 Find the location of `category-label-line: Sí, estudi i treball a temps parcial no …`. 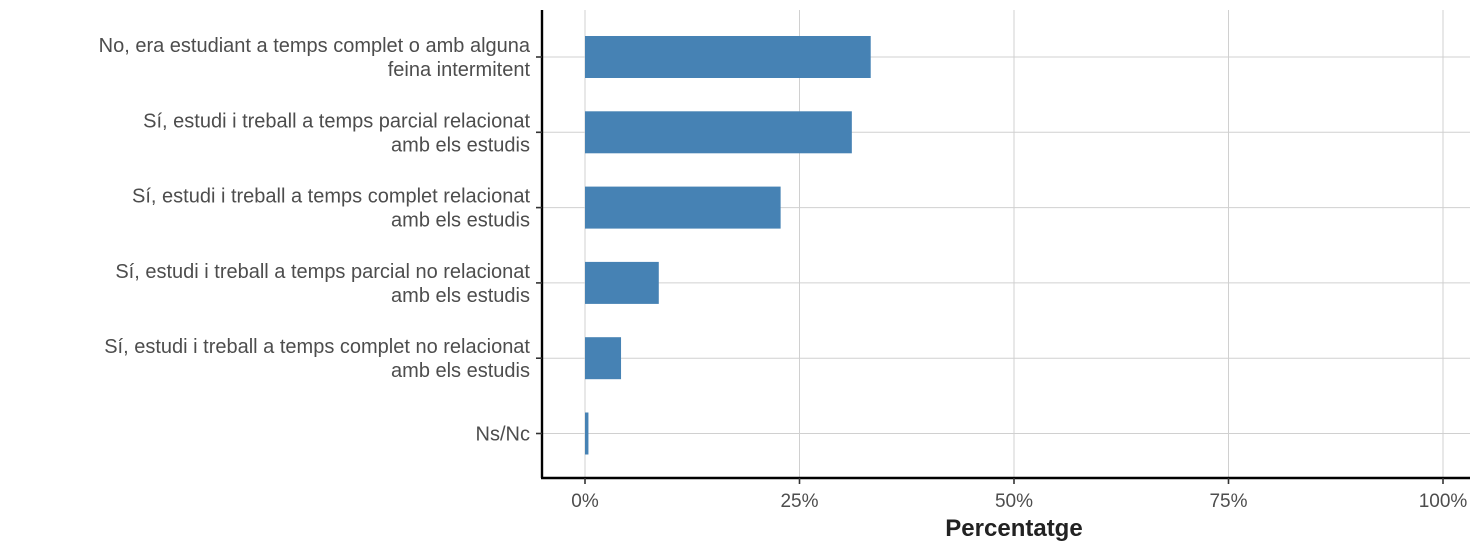

category-label-line: Sí, estudi i treball a temps parcial no … is located at coordinates (322, 272).